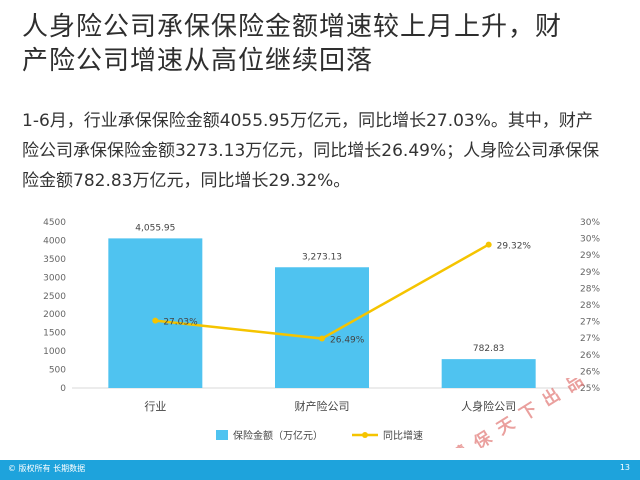 The height and width of the screenshot is (480, 640). Describe the element at coordinates (54, 223) in the screenshot. I see `y-left-tick-label: 4500` at that location.